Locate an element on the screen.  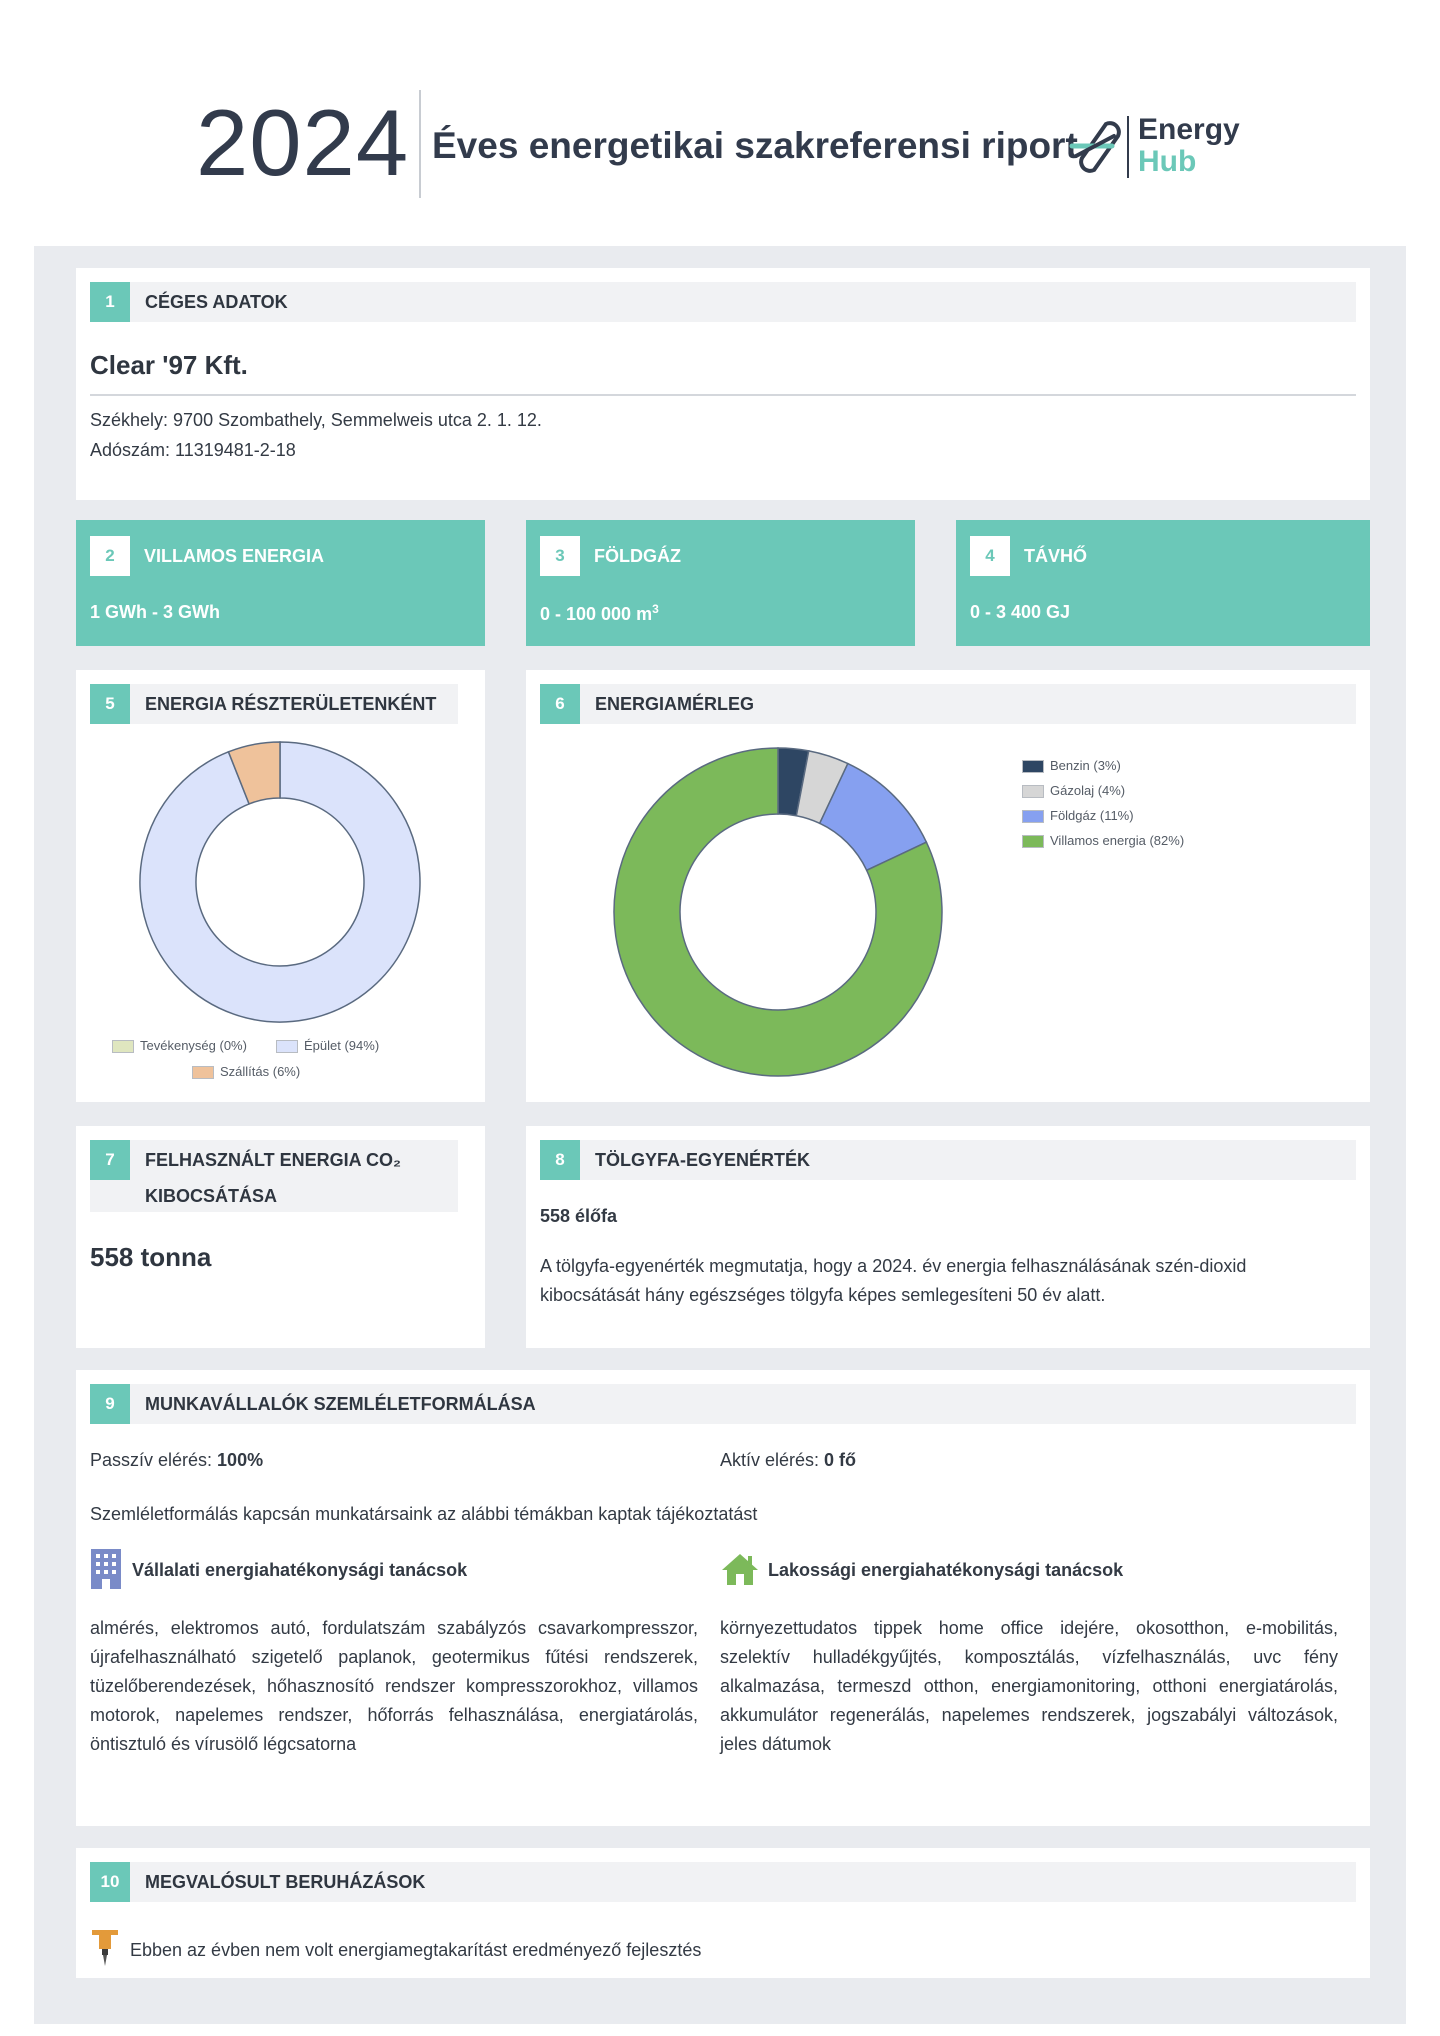
report-year: 2024 is located at coordinates (303, 142).